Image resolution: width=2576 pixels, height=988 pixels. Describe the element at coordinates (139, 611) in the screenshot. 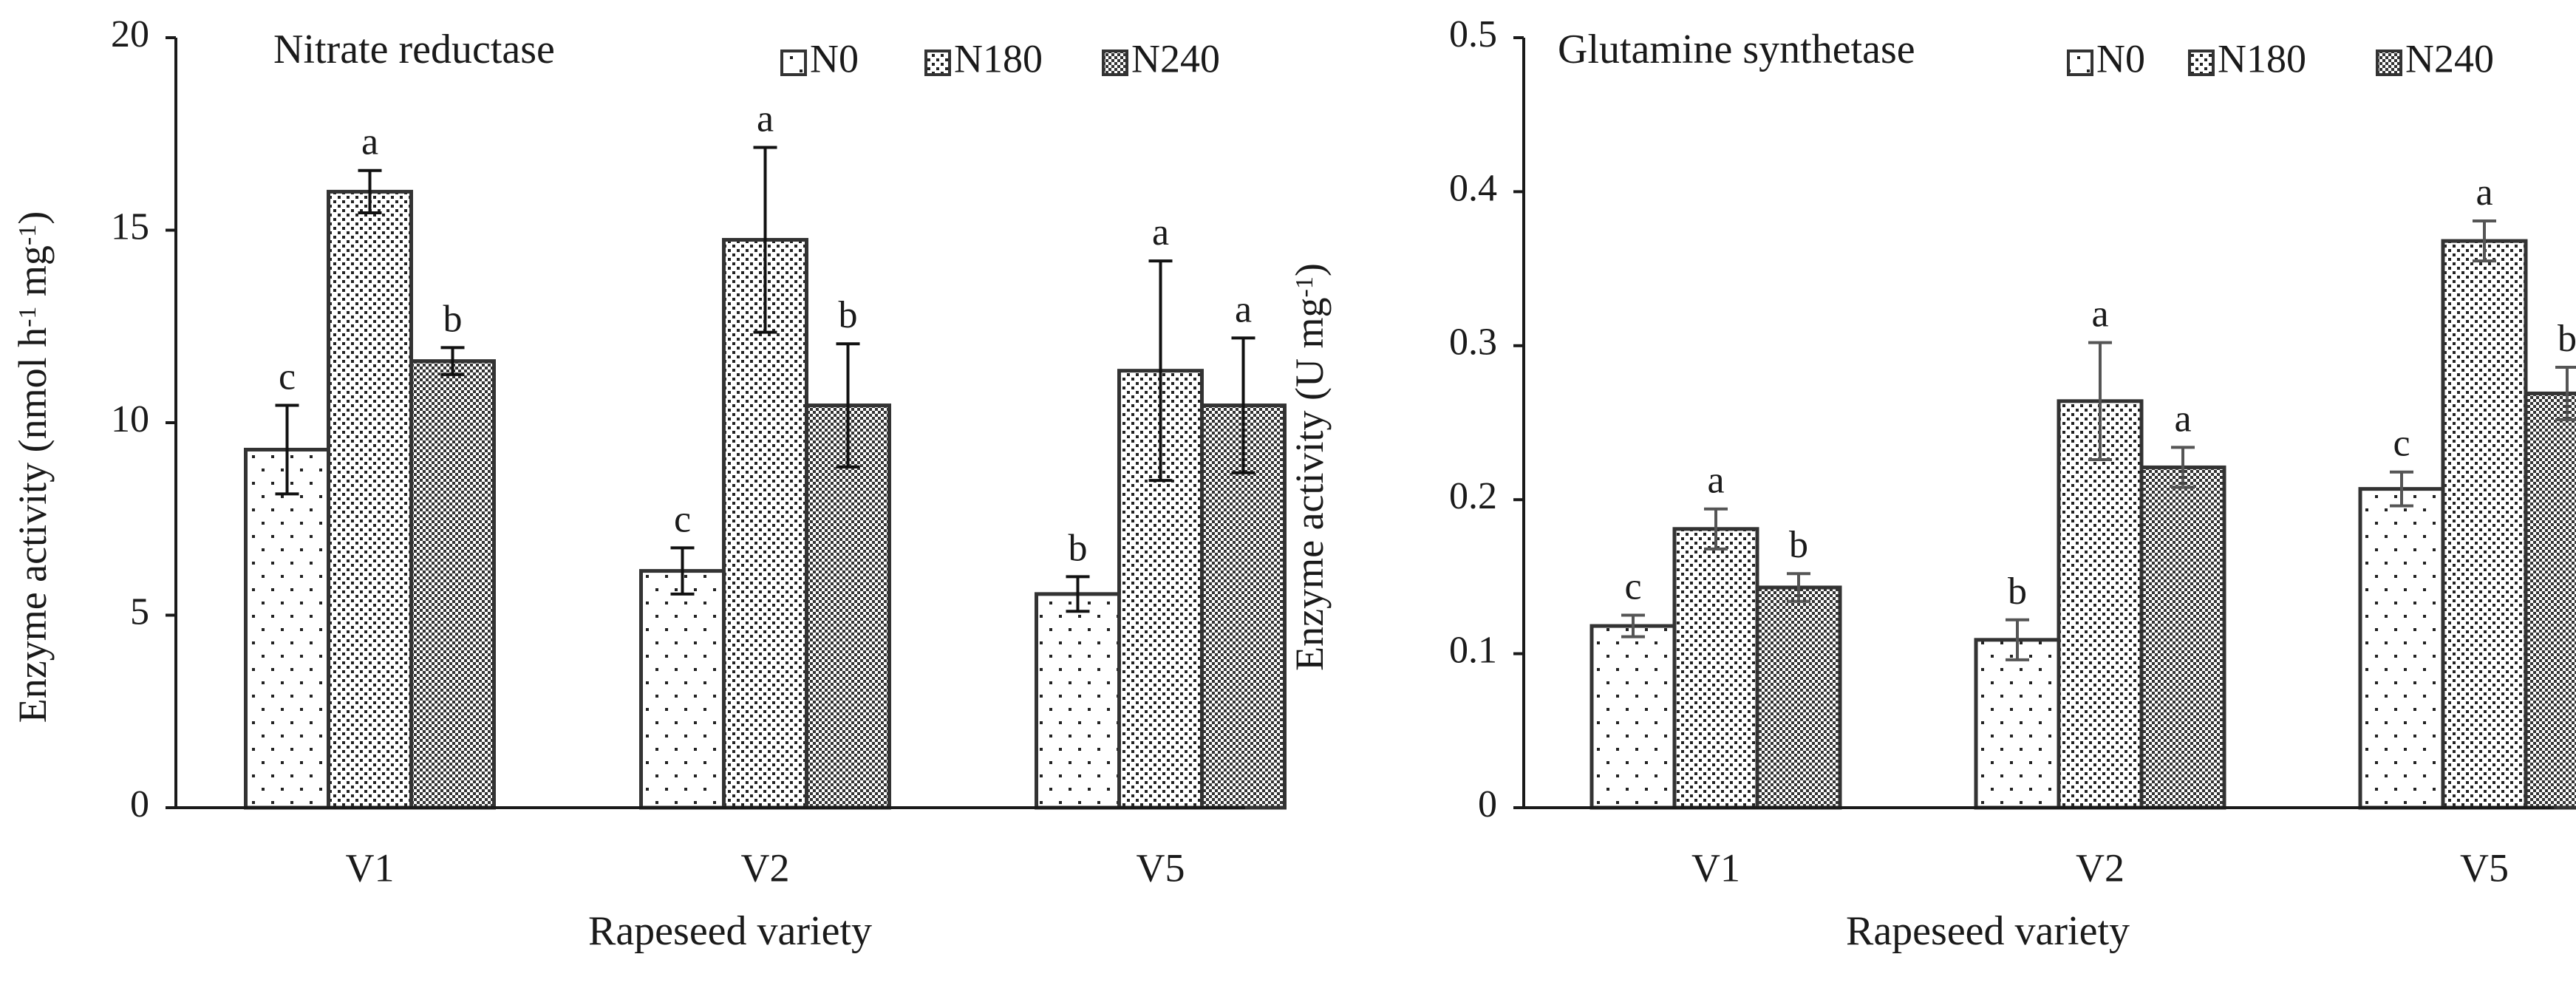

I see `y-tick-label: 5` at that location.